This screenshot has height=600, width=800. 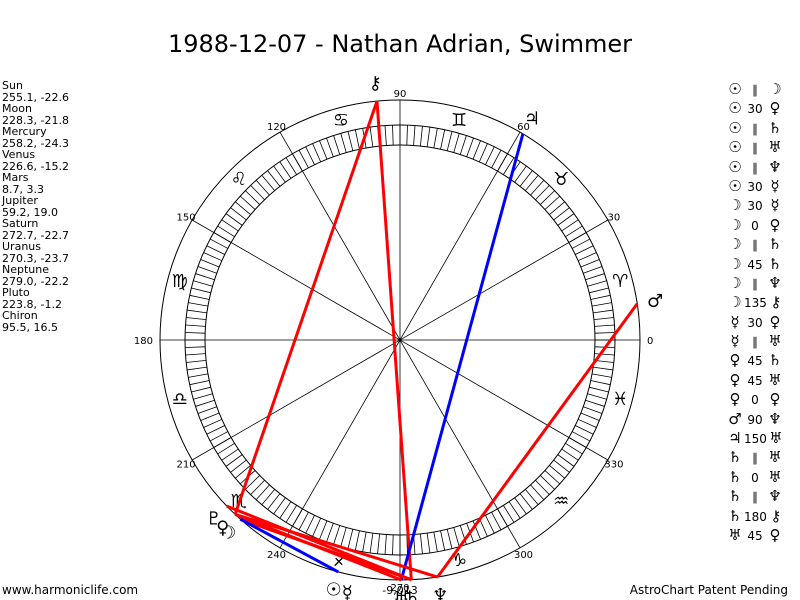 I want to click on planet-coords: 8.7, 3.3, so click(x=23, y=189).